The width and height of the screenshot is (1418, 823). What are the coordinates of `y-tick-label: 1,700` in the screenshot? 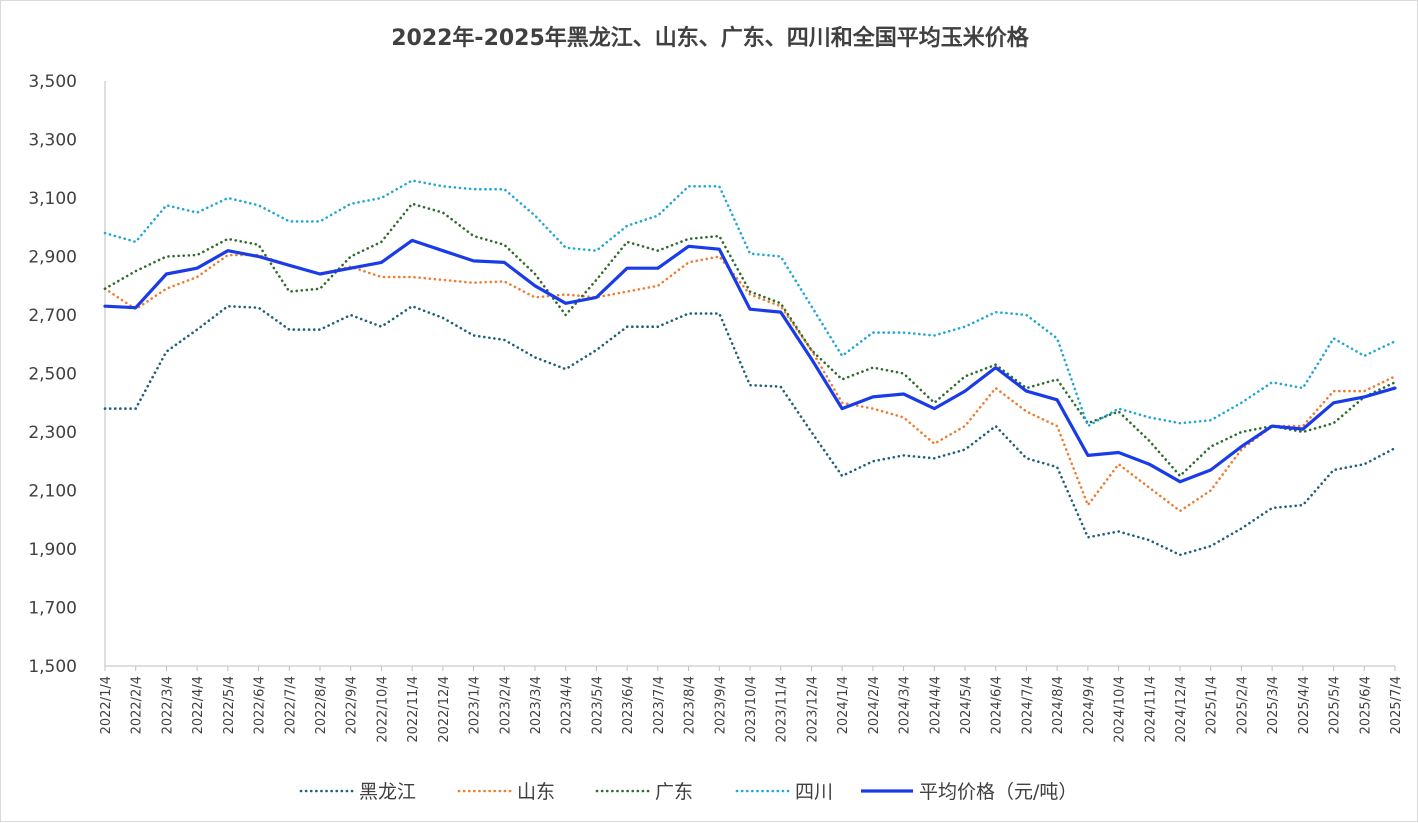 It's located at (52, 609).